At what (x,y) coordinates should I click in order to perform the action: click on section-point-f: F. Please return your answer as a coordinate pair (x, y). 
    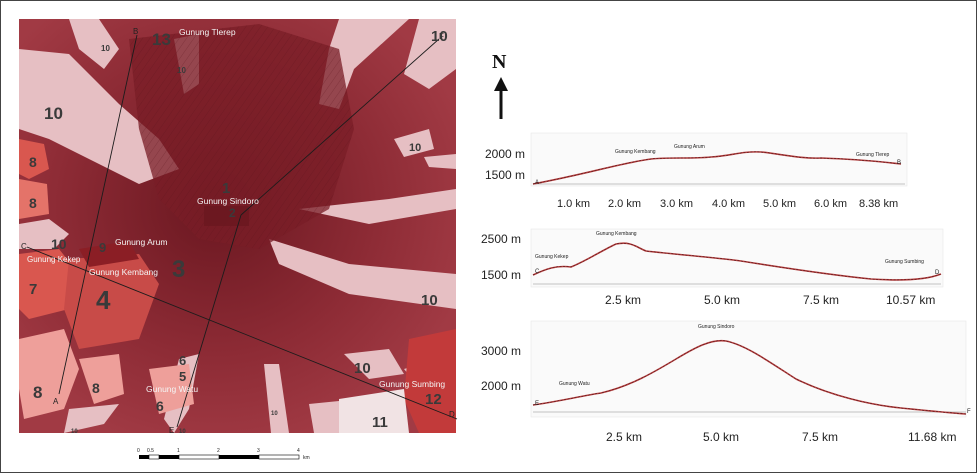
    Looking at the image, I should click on (441, 36).